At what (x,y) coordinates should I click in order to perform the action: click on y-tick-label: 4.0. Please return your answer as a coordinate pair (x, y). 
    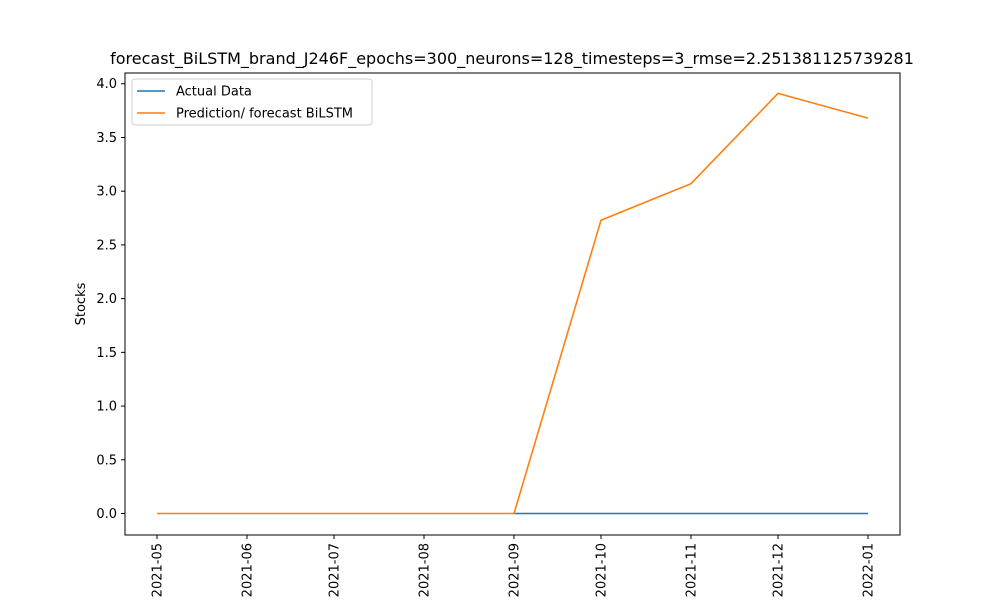
    Looking at the image, I should click on (106, 84).